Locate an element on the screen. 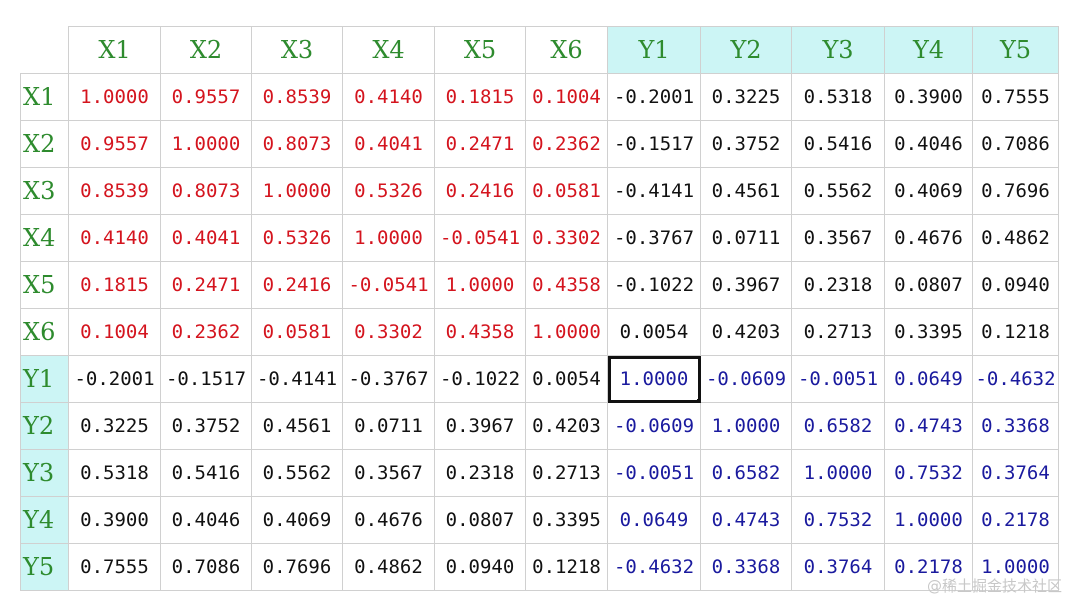 The width and height of the screenshot is (1080, 608). corner-cell is located at coordinates (44, 50).